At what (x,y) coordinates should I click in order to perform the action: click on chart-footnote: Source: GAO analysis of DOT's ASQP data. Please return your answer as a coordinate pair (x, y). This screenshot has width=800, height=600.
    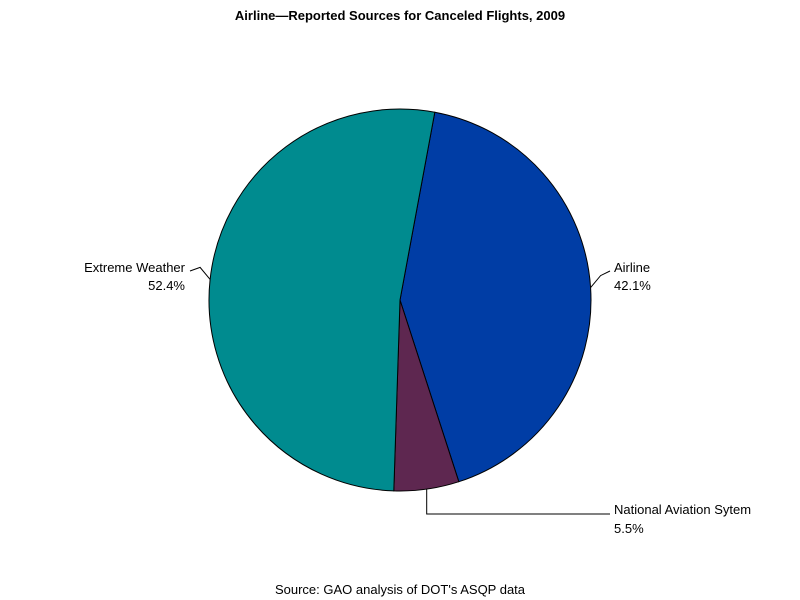
    Looking at the image, I should click on (400, 589).